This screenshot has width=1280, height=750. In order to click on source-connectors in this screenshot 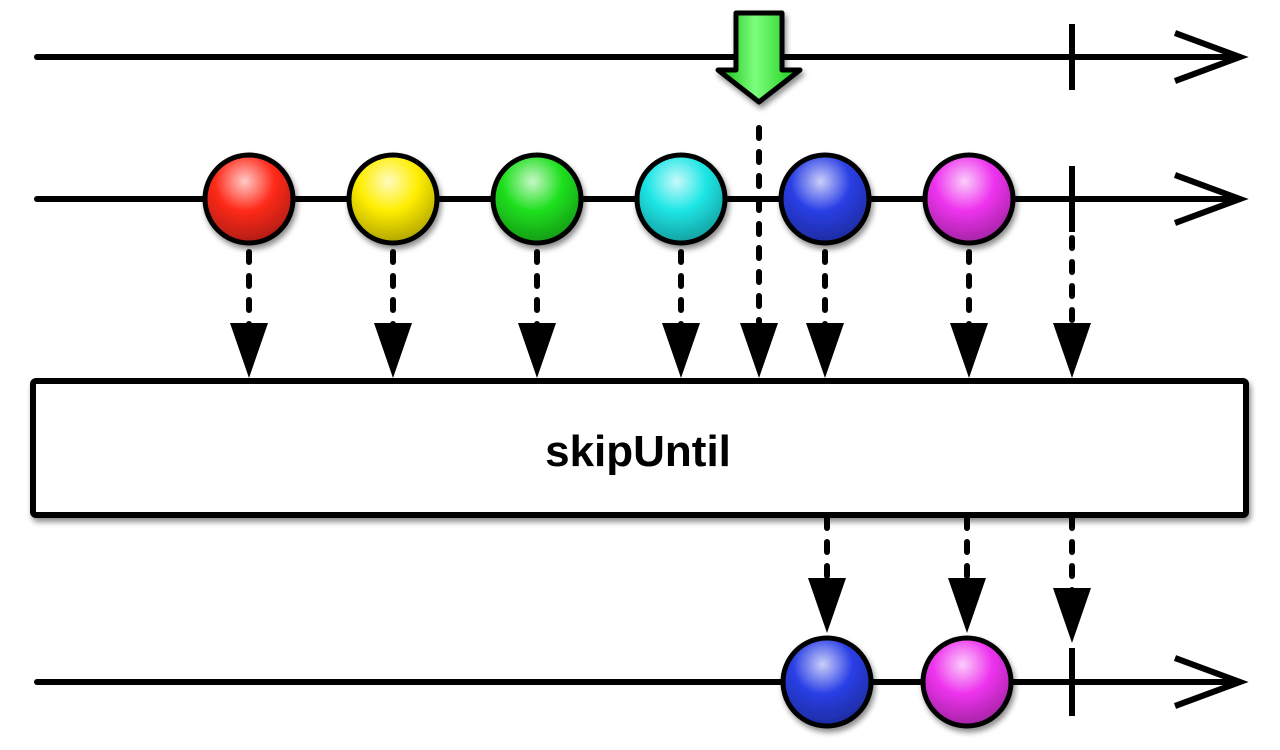, I will do `click(660, 306)`.